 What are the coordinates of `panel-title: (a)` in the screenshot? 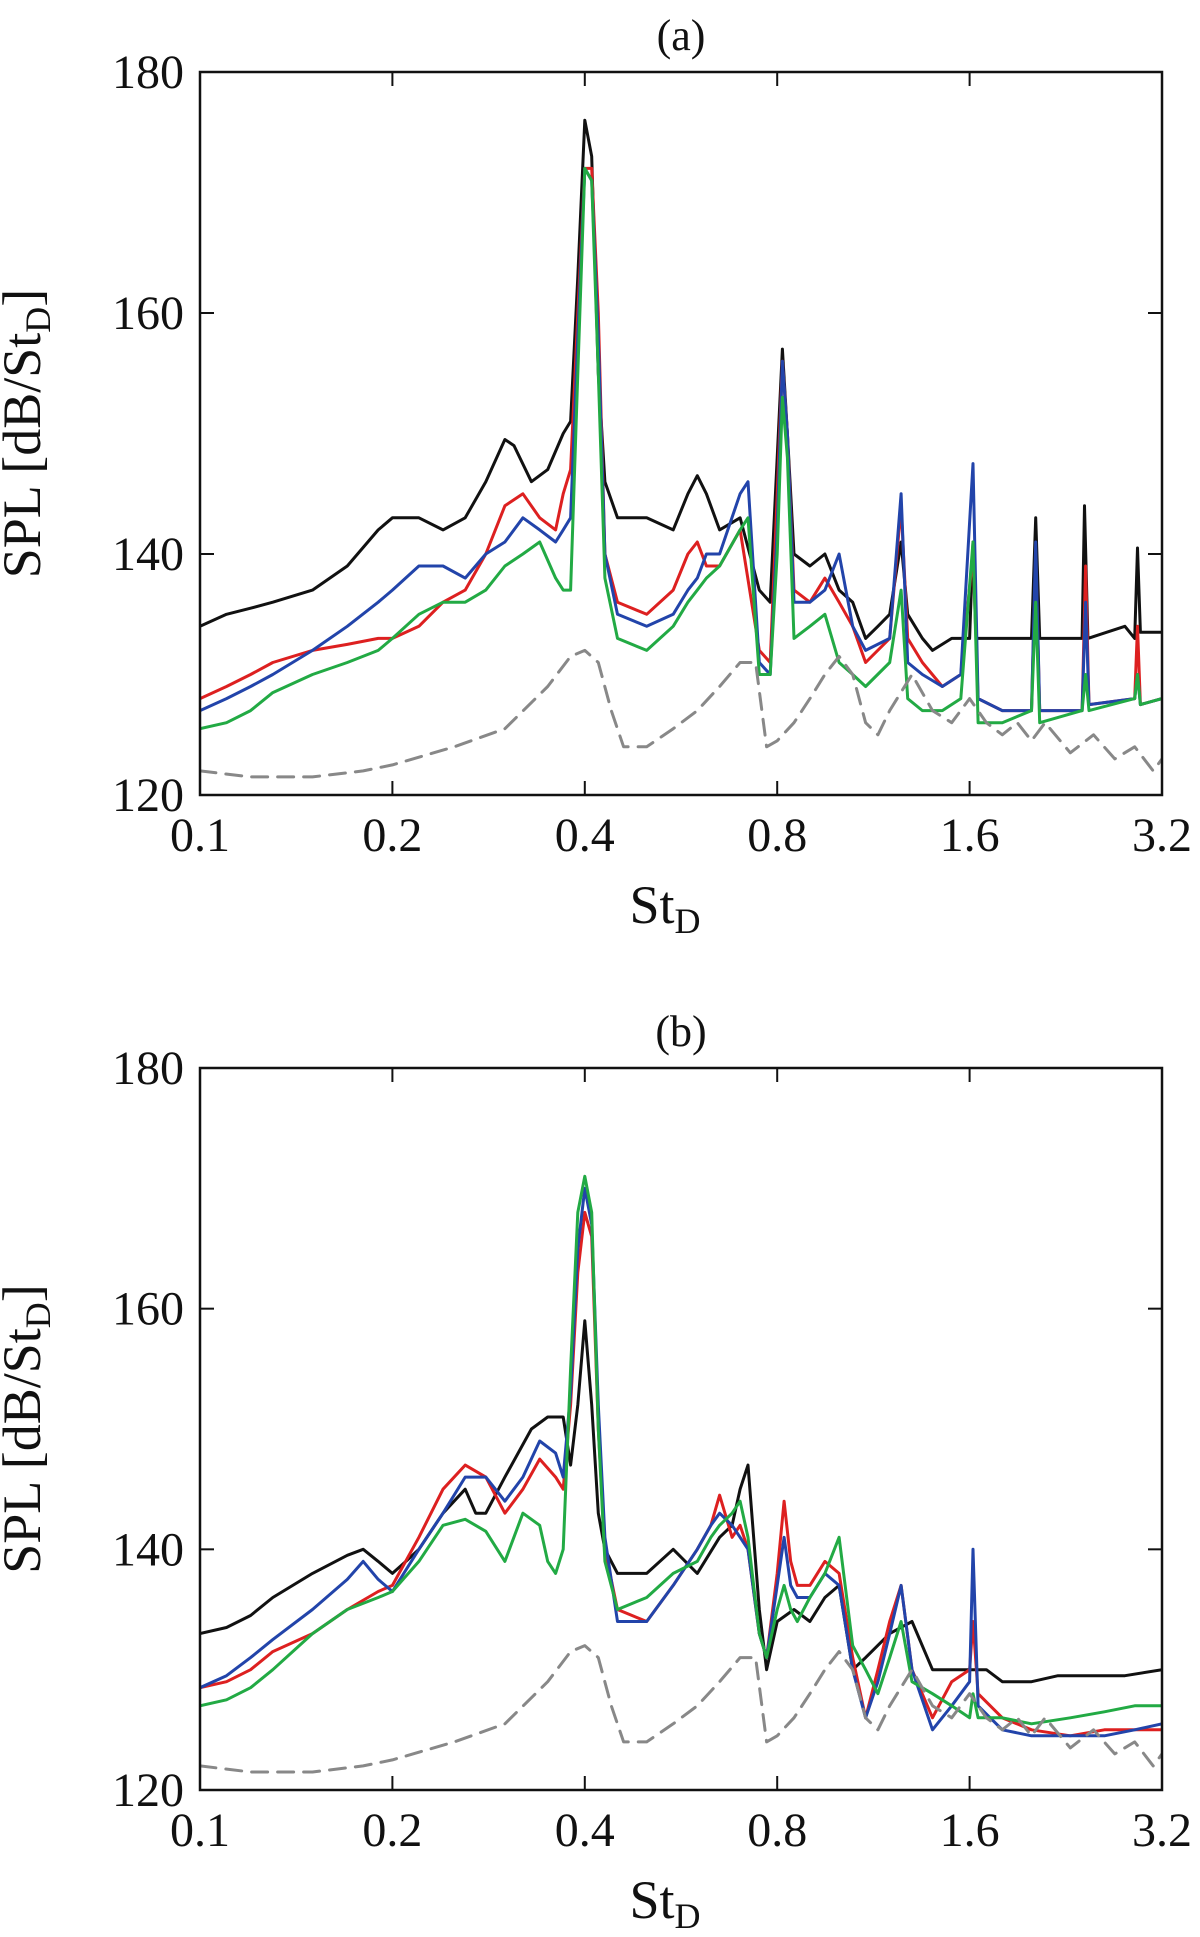 It's located at (681, 35).